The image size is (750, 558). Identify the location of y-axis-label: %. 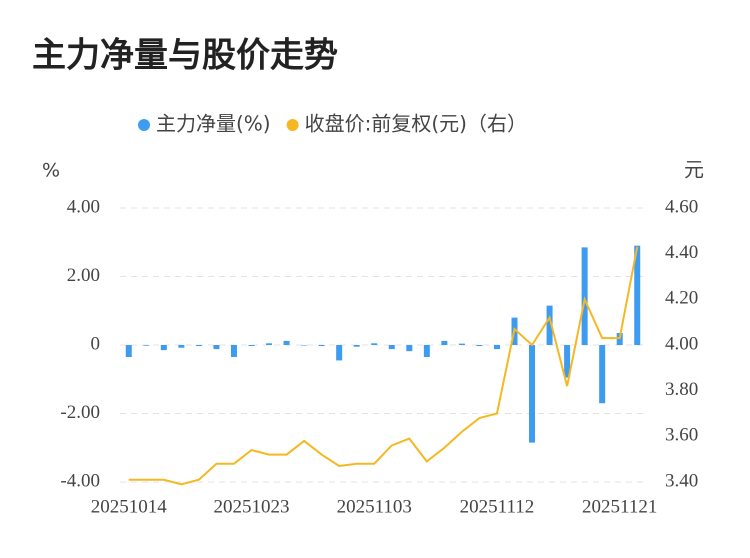
(51, 171).